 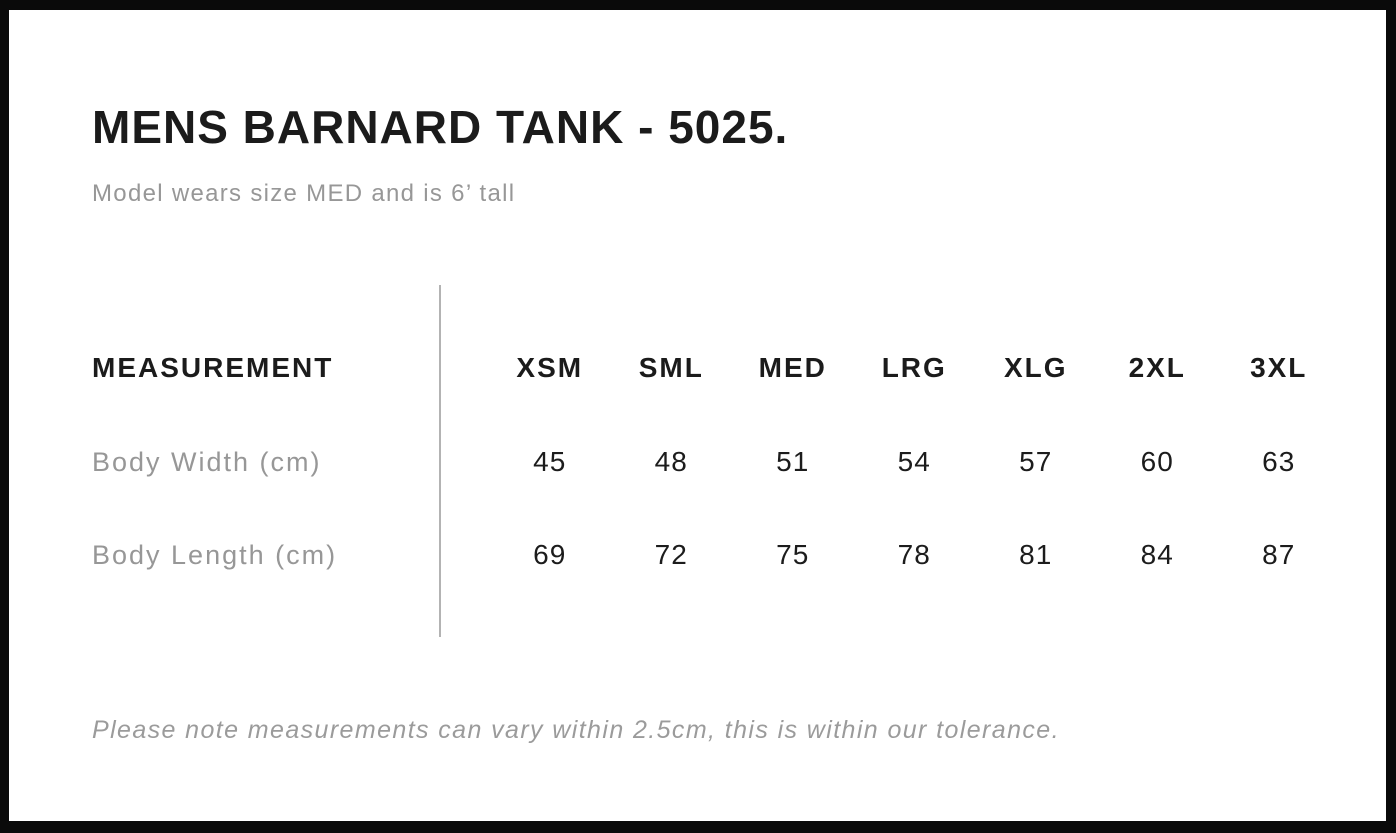 What do you see at coordinates (1157, 554) in the screenshot?
I see `body-length-2xl: 84` at bounding box center [1157, 554].